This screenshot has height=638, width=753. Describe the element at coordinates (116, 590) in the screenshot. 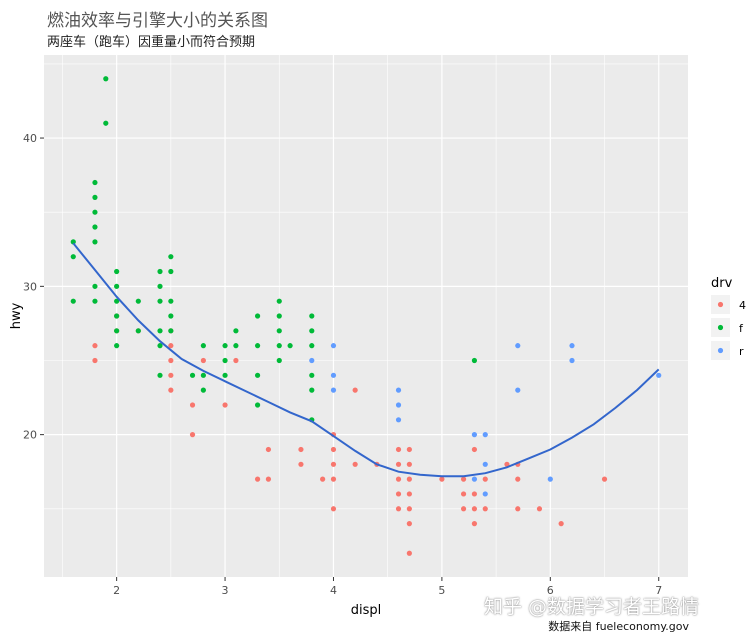

I see `x-tick-label: 2` at that location.